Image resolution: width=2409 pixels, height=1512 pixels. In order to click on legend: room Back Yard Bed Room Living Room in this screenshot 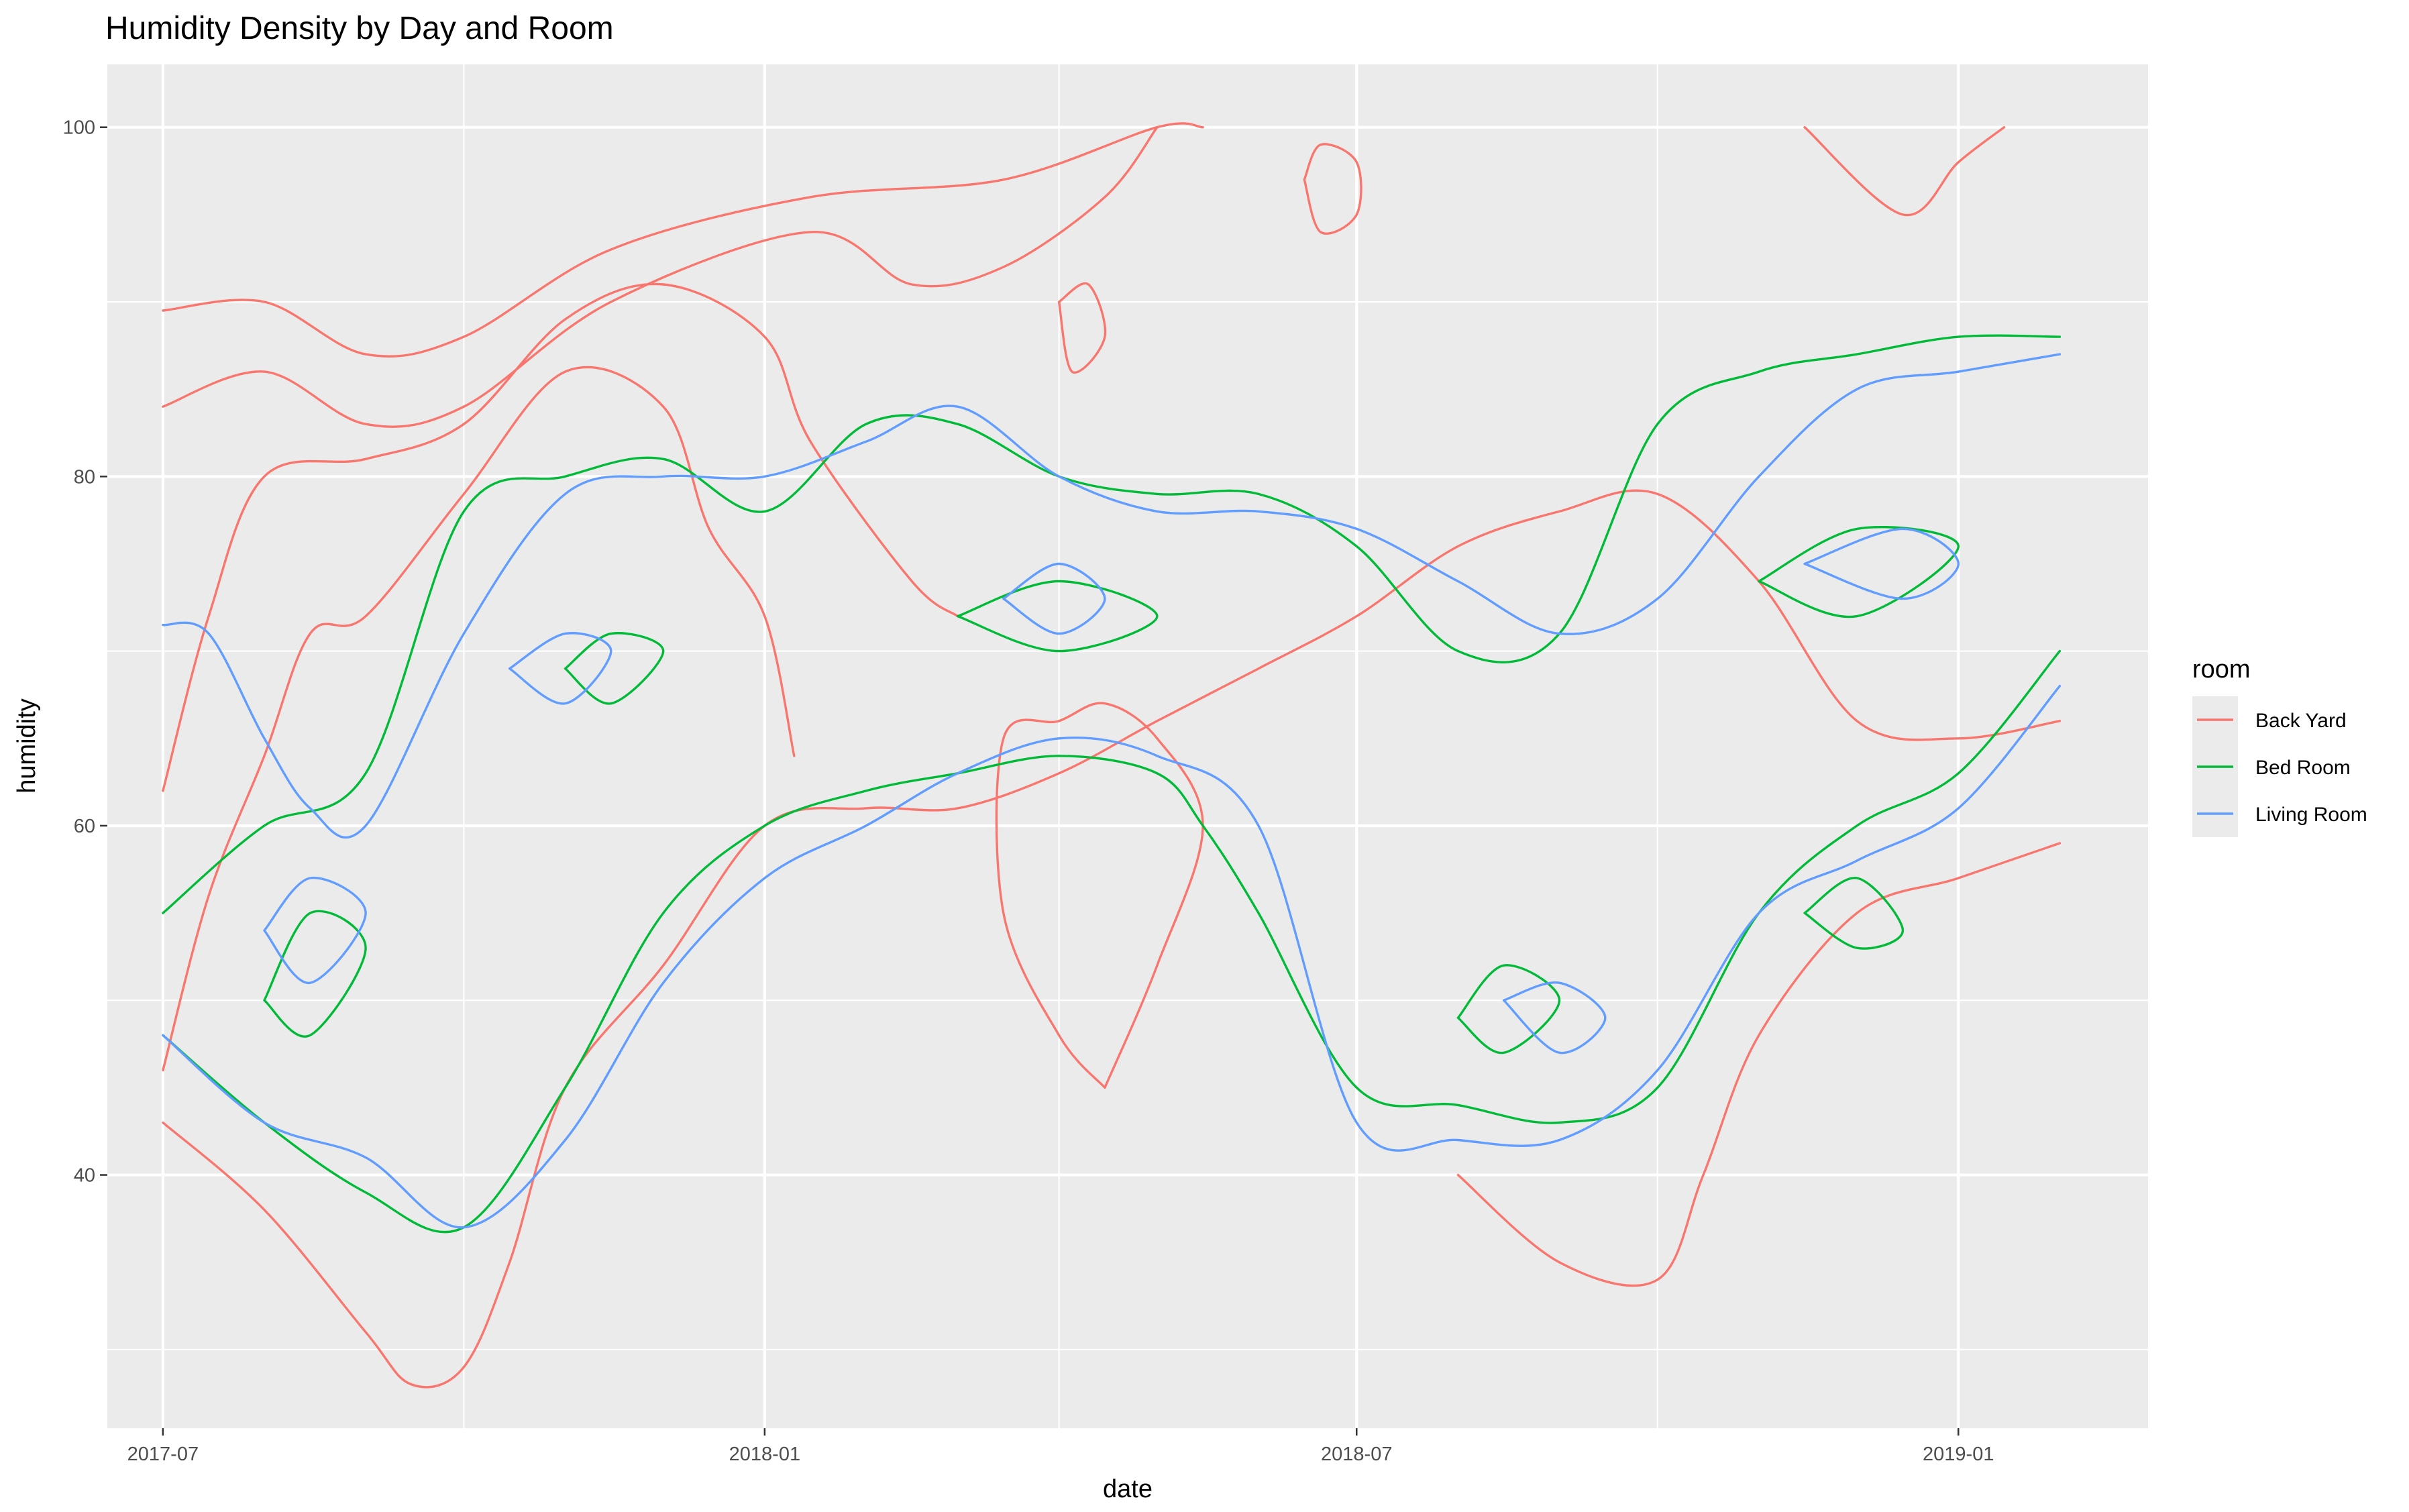, I will do `click(2279, 746)`.